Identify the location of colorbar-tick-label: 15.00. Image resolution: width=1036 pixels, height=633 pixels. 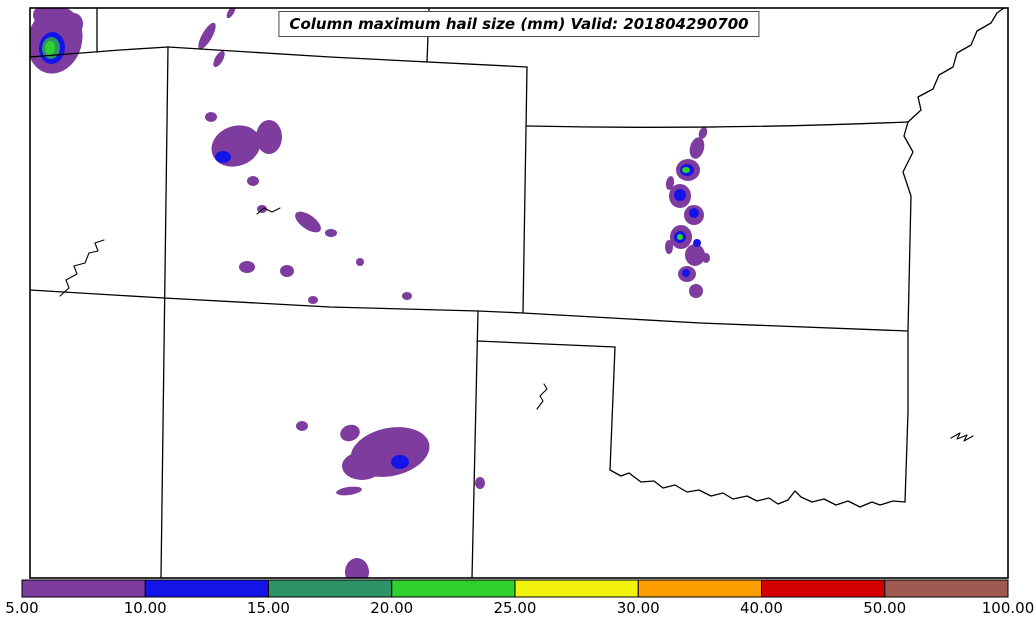
(268, 608).